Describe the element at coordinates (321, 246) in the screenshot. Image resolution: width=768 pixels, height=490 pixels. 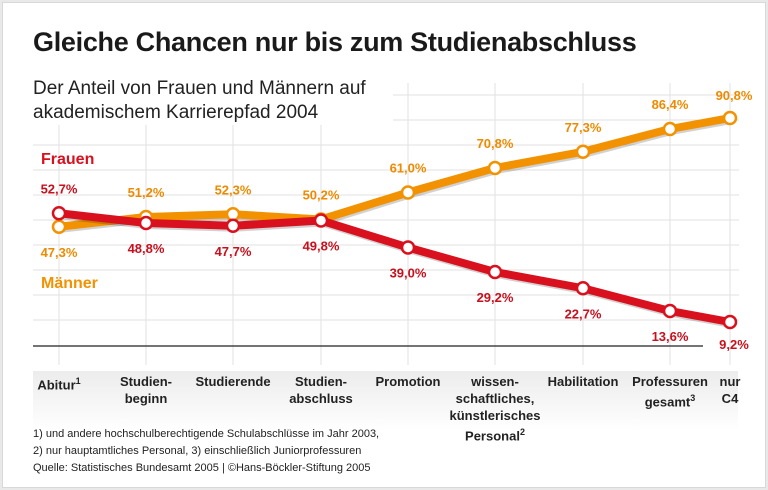
I see `data-label: 49,8%` at that location.